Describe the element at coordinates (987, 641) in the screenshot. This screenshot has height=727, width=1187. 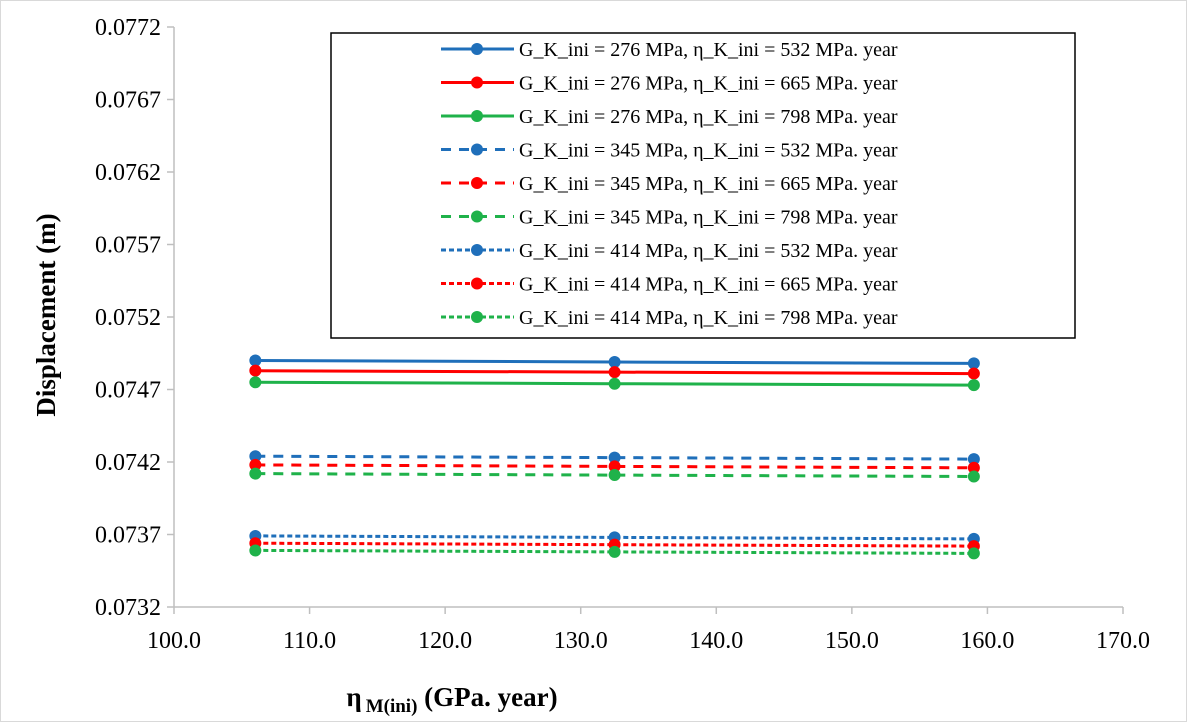
I see `x-tick-label: 160.0` at that location.